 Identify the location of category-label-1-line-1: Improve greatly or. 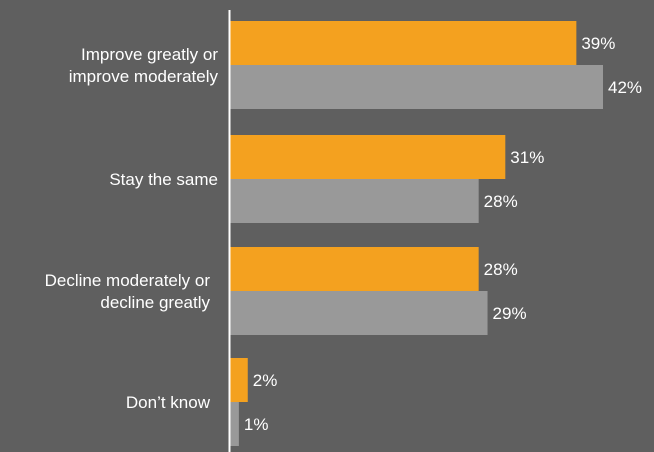
(149, 54).